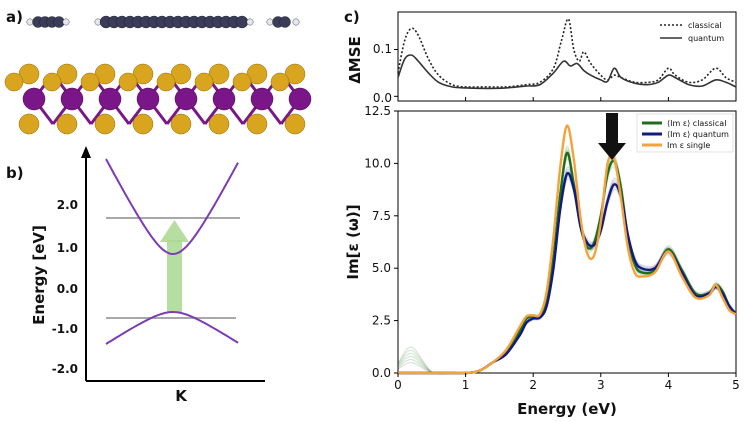 The height and width of the screenshot is (421, 747). What do you see at coordinates (533, 385) in the screenshot?
I see `im-eps-xtick-label: 2` at bounding box center [533, 385].